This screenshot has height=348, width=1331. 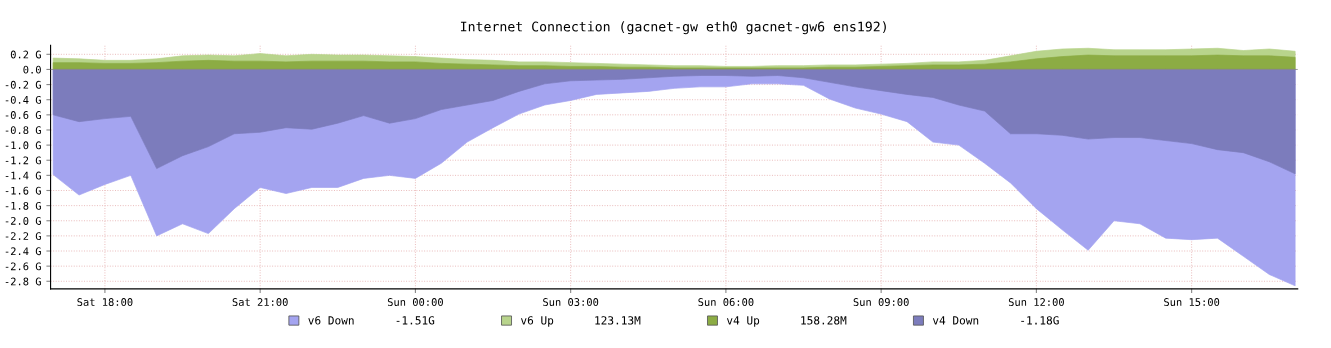 What do you see at coordinates (881, 302) in the screenshot?
I see `x-tick-label: Sun 09:00` at bounding box center [881, 302].